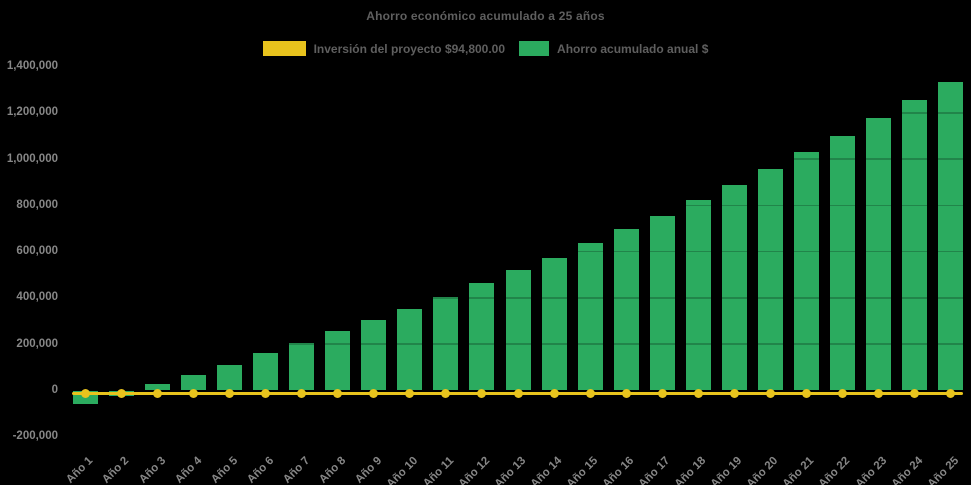  Describe the element at coordinates (534, 48) in the screenshot. I see `savings-swatch-icon` at that location.